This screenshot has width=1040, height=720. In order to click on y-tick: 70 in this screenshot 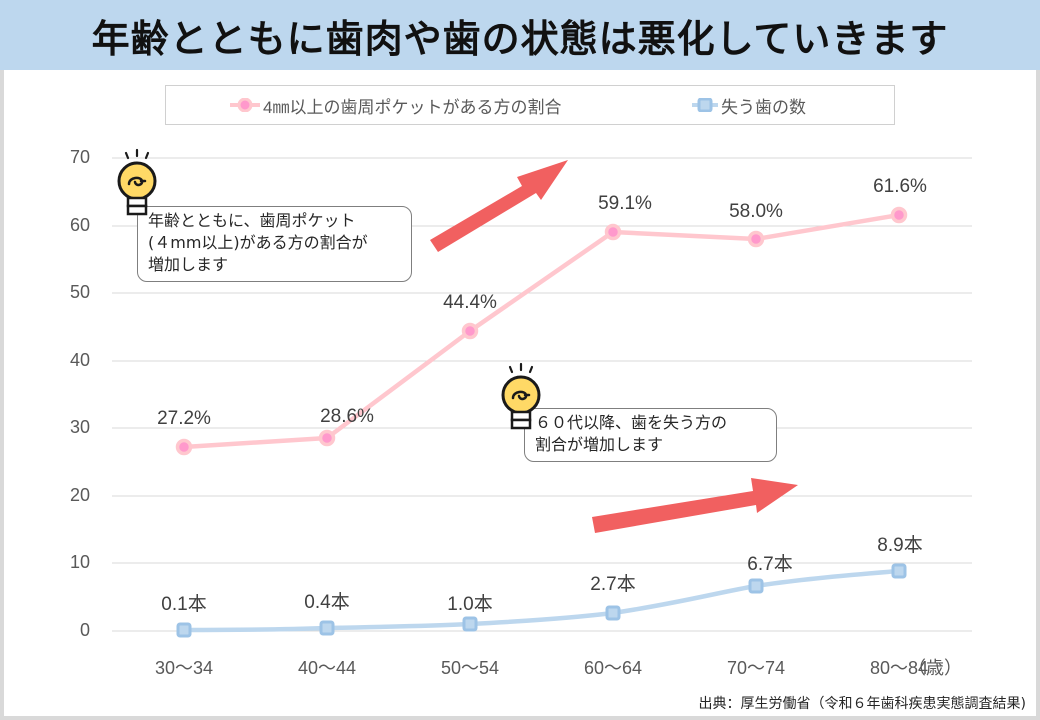, I will do `click(79, 157)`.